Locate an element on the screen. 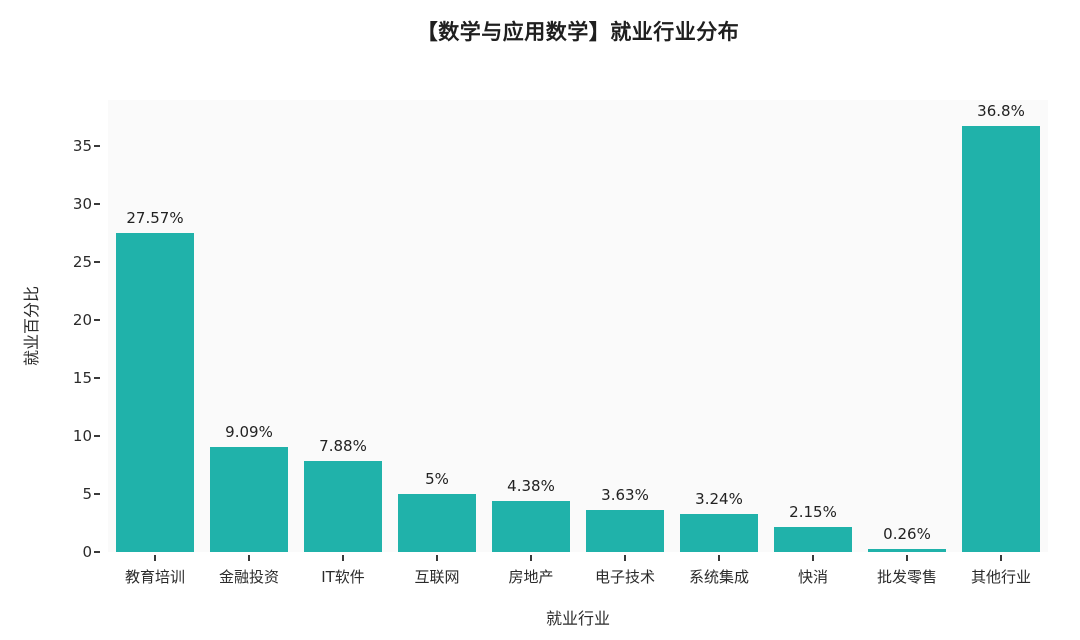  x-tick-label: 其他行业 is located at coordinates (1000, 577).